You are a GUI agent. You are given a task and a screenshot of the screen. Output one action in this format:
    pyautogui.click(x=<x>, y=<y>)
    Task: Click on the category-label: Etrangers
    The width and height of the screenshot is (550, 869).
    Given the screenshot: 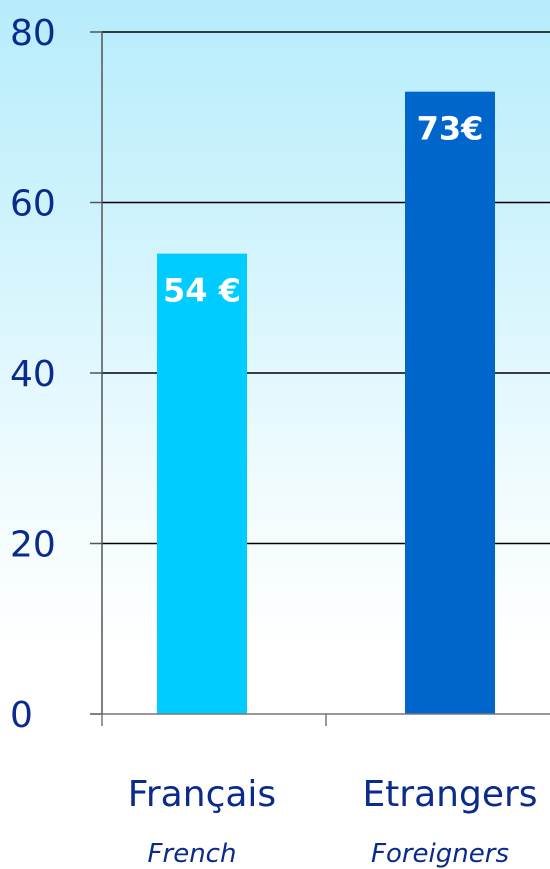 What is the action you would take?
    pyautogui.click(x=449, y=794)
    